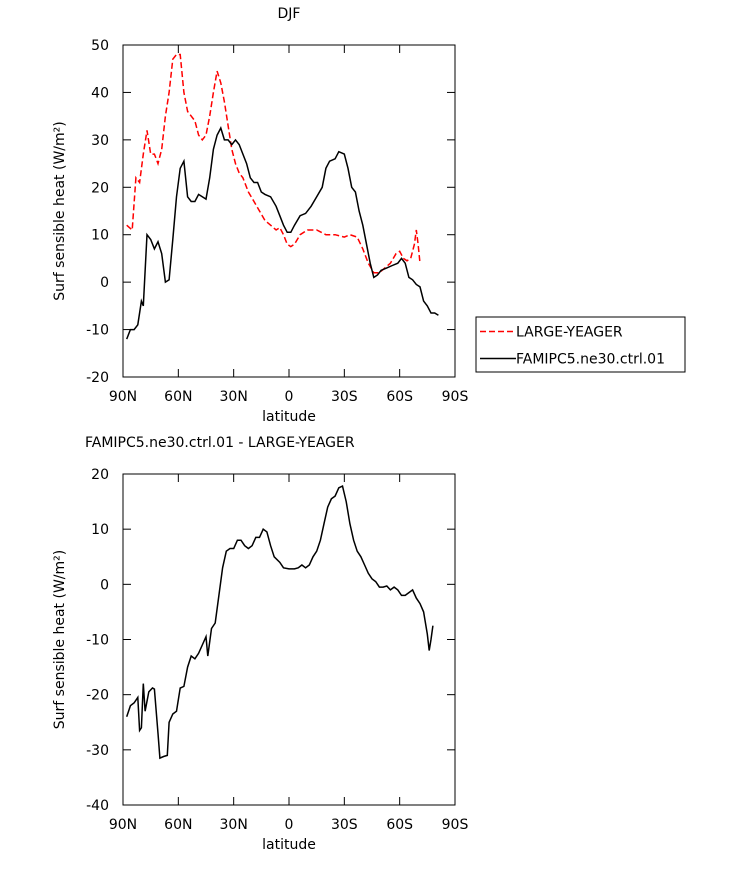  Describe the element at coordinates (220, 443) in the screenshot. I see `panel-title: FAMIPC5.ne30.ctrl.01 - LARGE-YEAGER` at that location.